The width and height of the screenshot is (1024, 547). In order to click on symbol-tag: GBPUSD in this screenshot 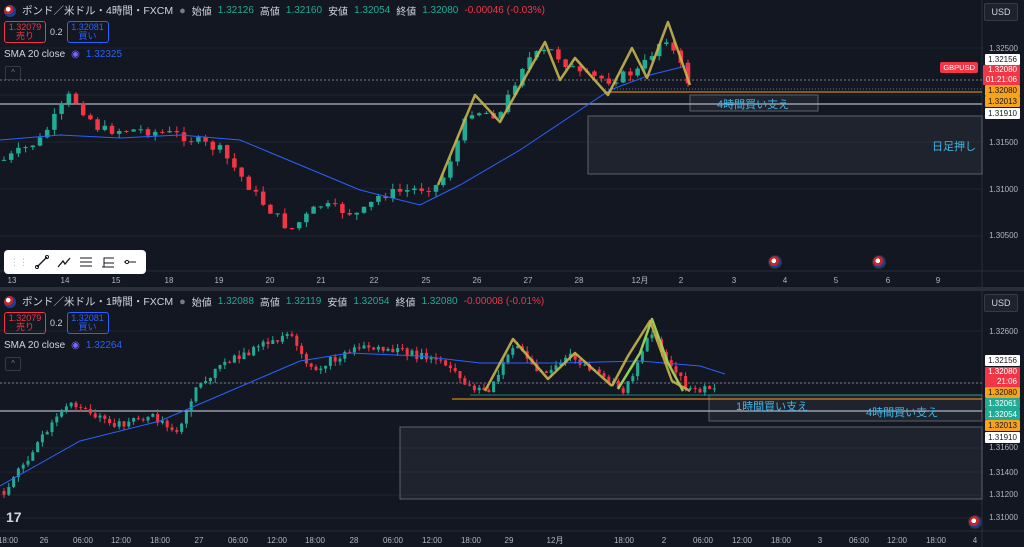, I will do `click(959, 67)`.